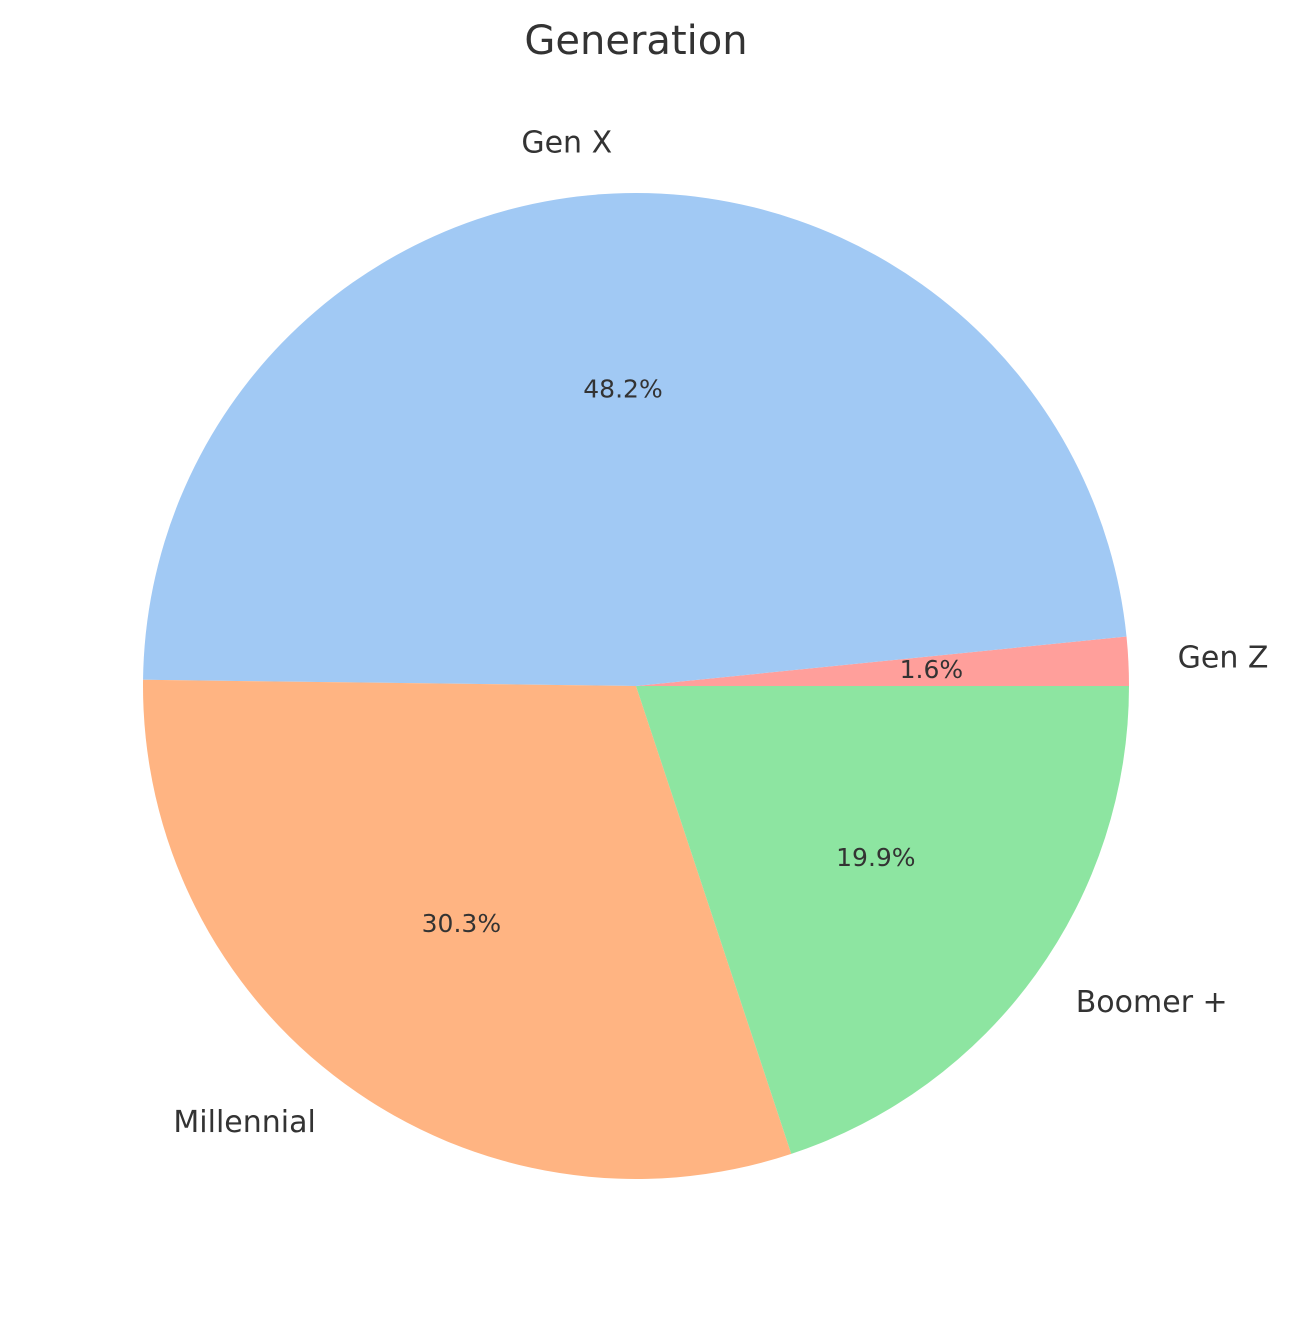 Image resolution: width=1298 pixels, height=1322 pixels. What do you see at coordinates (875, 857) in the screenshot?
I see `slice-percent-boomer: 19.9%` at bounding box center [875, 857].